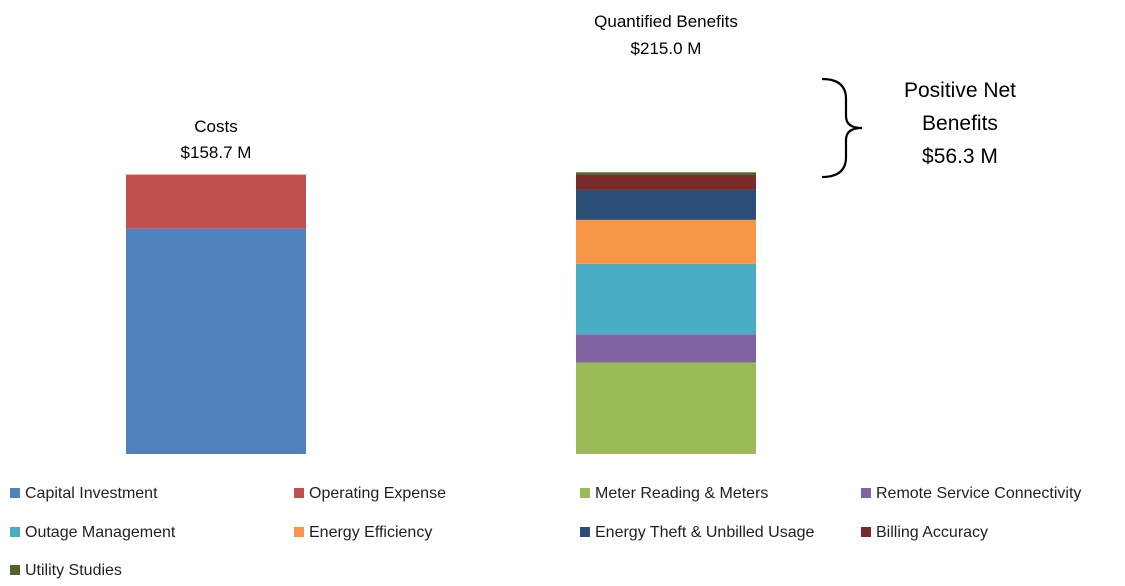 The height and width of the screenshot is (586, 1125). I want to click on legend-item-capital-investment: Capital Investment, so click(84, 493).